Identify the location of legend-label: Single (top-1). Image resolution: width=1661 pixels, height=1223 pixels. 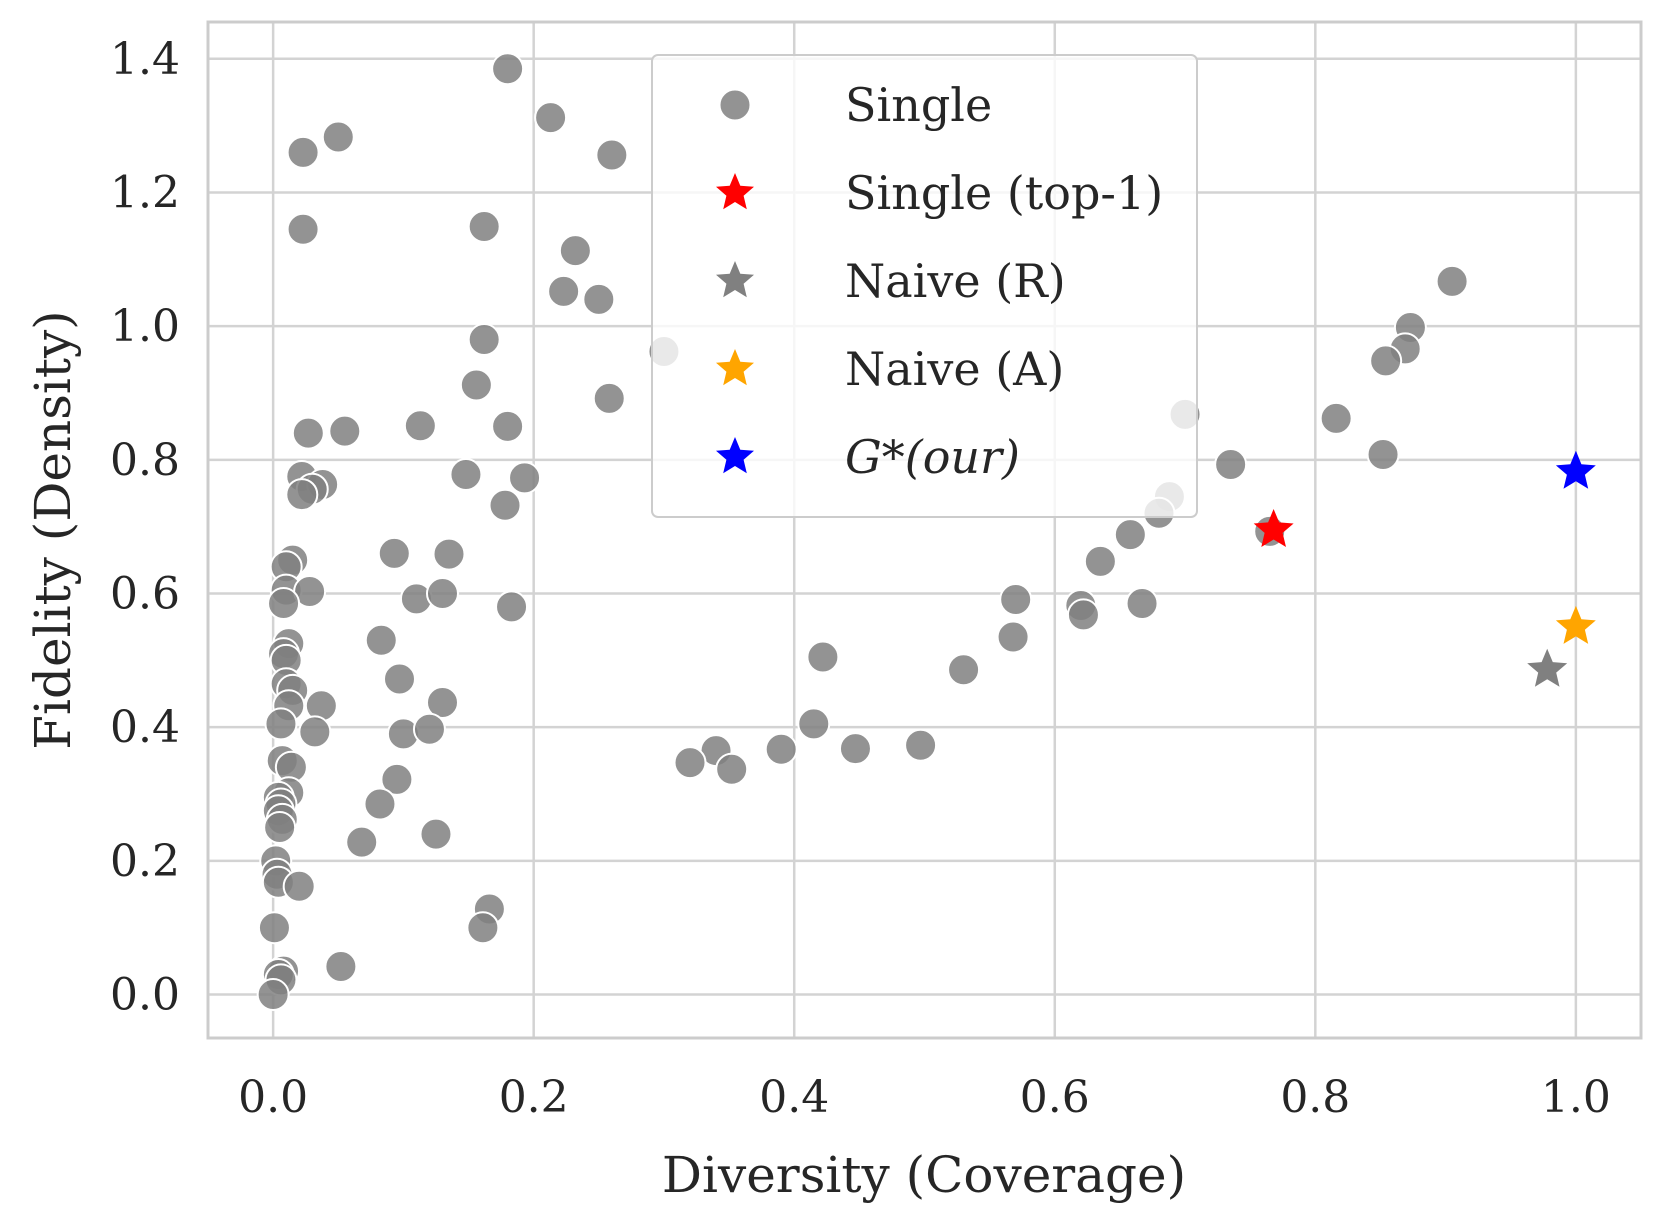
(1004, 193).